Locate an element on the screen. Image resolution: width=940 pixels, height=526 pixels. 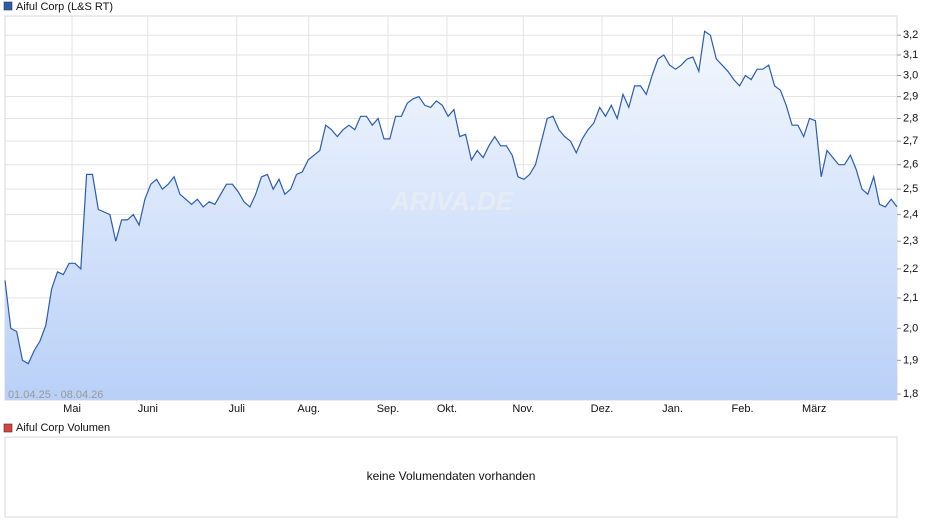
x-tick-label: Aug. is located at coordinates (308, 409).